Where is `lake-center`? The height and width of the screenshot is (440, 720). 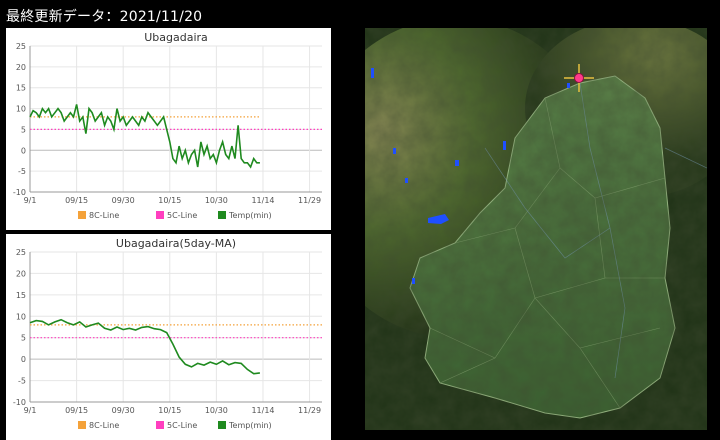
lake-center is located at coordinates (457, 163).